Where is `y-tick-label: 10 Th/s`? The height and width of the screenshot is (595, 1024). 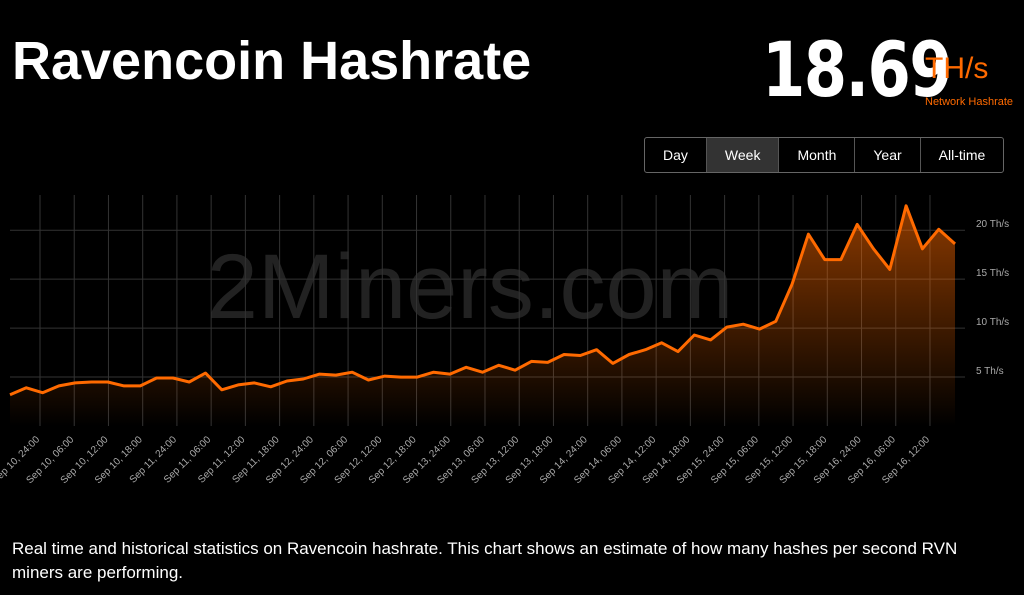 y-tick-label: 10 Th/s is located at coordinates (992, 322).